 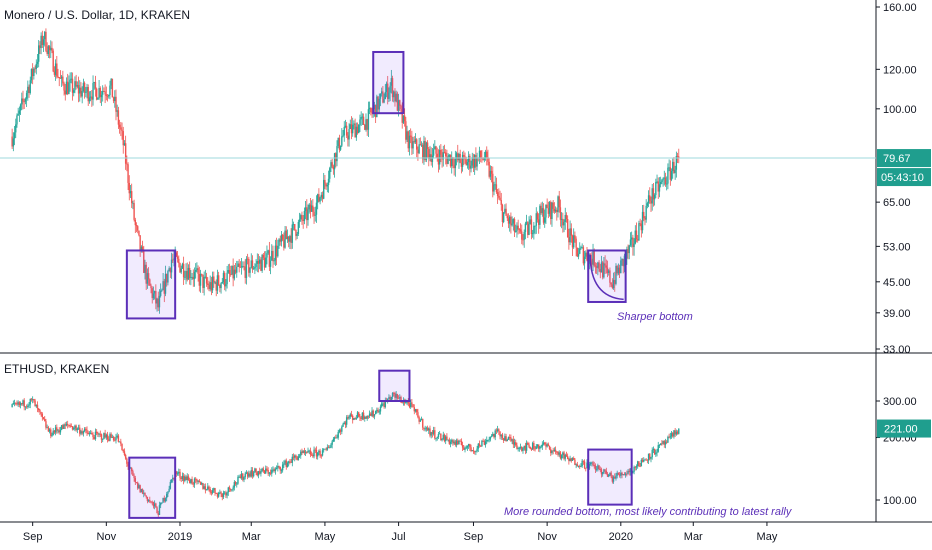 I want to click on y-tick-label: 45.00, so click(x=897, y=283).